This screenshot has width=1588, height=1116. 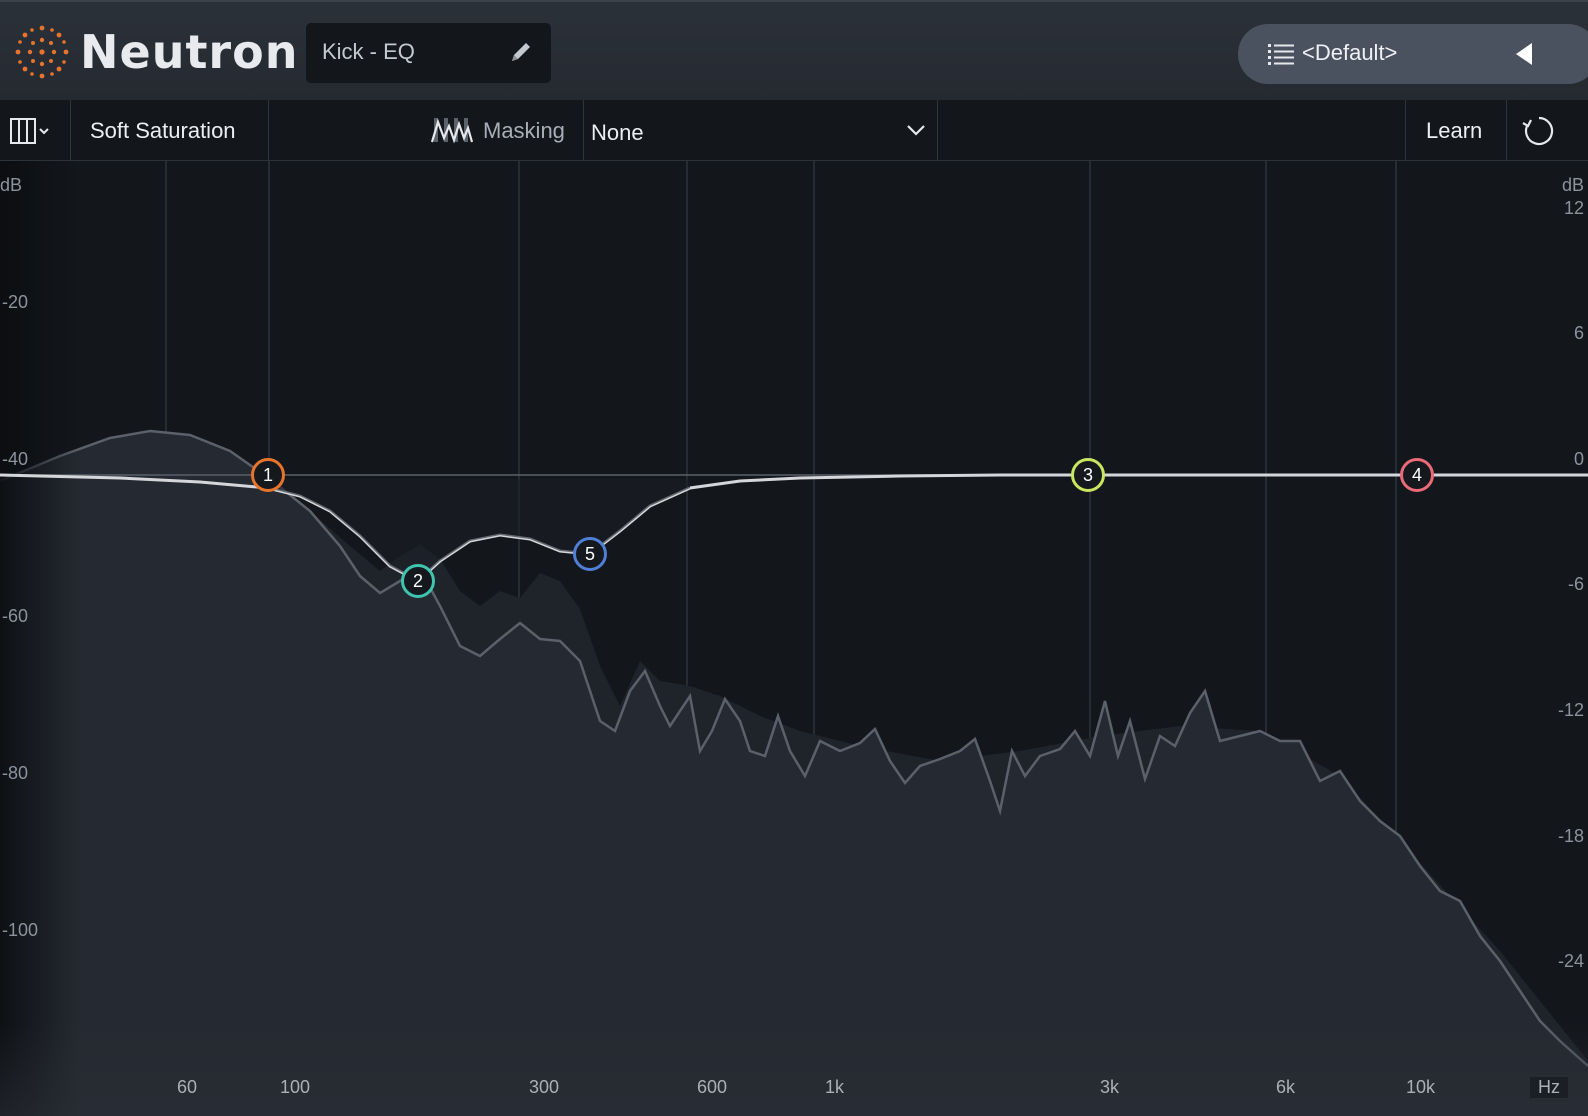 What do you see at coordinates (1570, 961) in the screenshot?
I see `right-axis-tick: -24` at bounding box center [1570, 961].